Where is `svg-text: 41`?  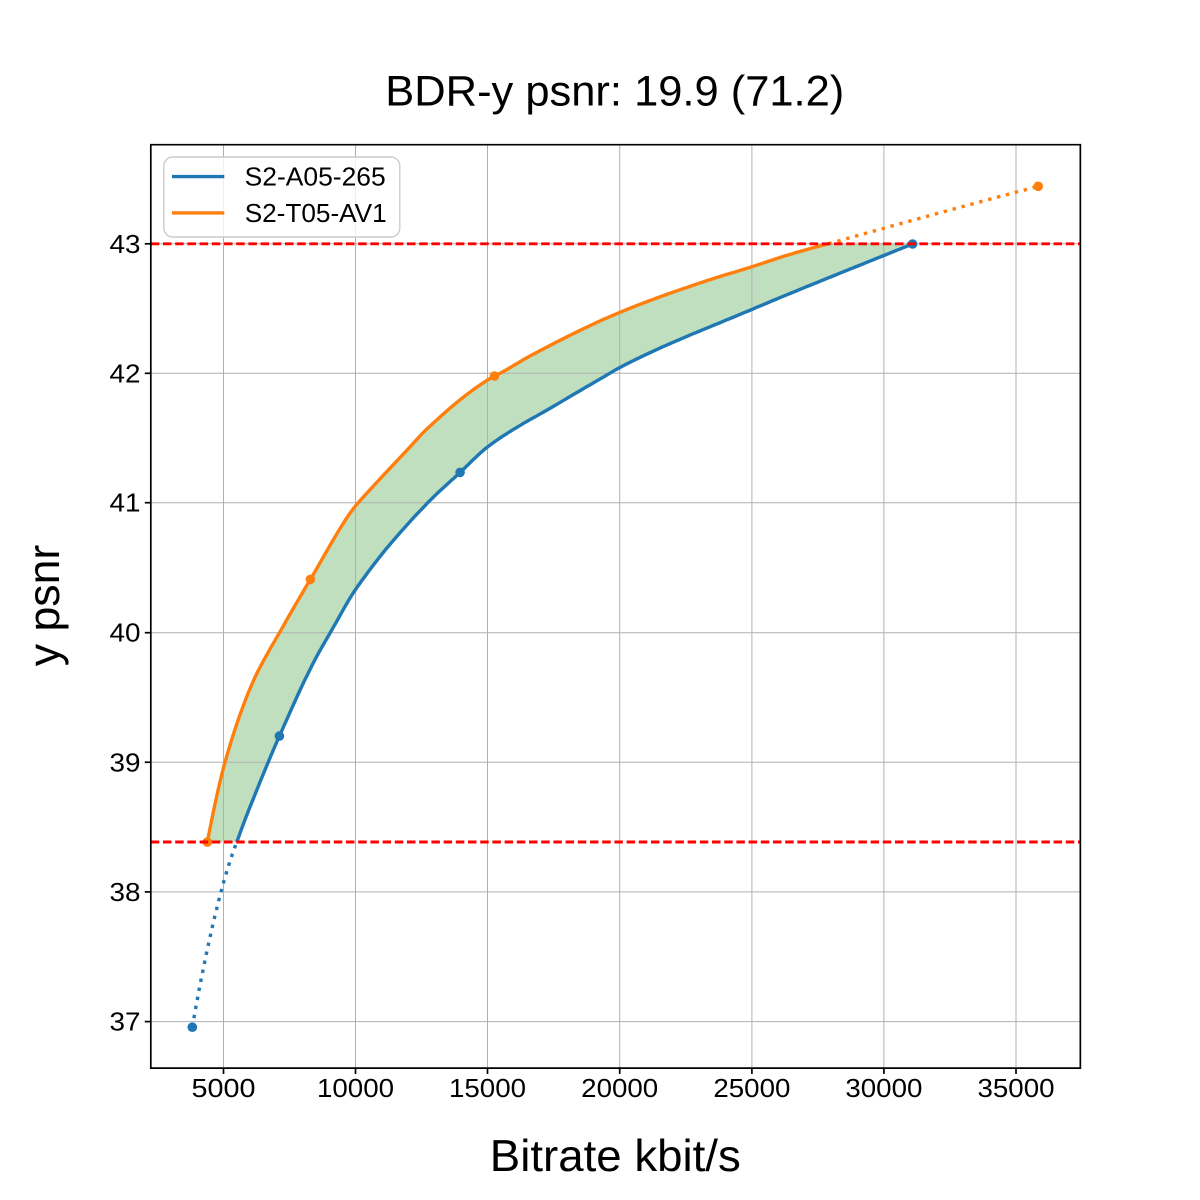 svg-text: 41 is located at coordinates (125, 503).